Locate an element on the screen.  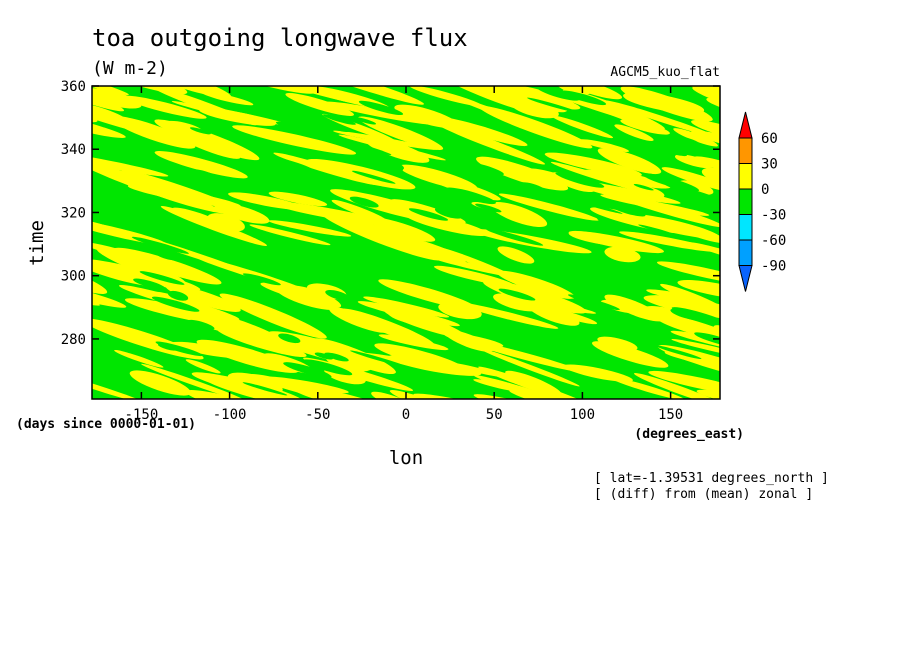
colorbar-label: -30 is located at coordinates (773, 216).